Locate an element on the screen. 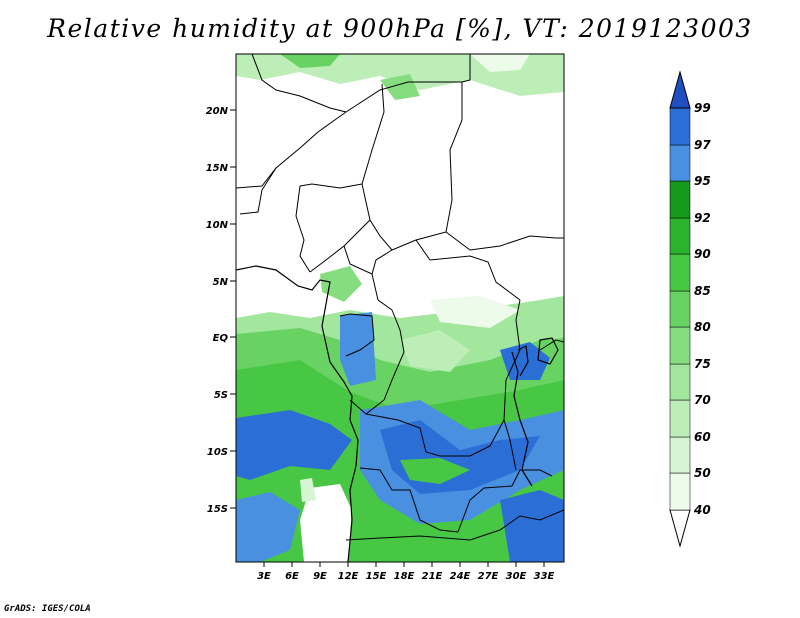 The width and height of the screenshot is (800, 618). lat-axis is located at coordinates (233, 309).